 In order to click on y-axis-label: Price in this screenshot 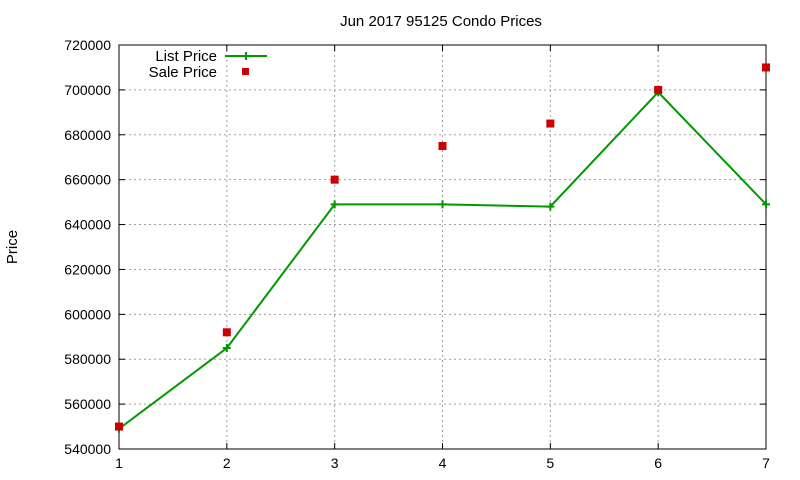, I will do `click(12, 247)`.